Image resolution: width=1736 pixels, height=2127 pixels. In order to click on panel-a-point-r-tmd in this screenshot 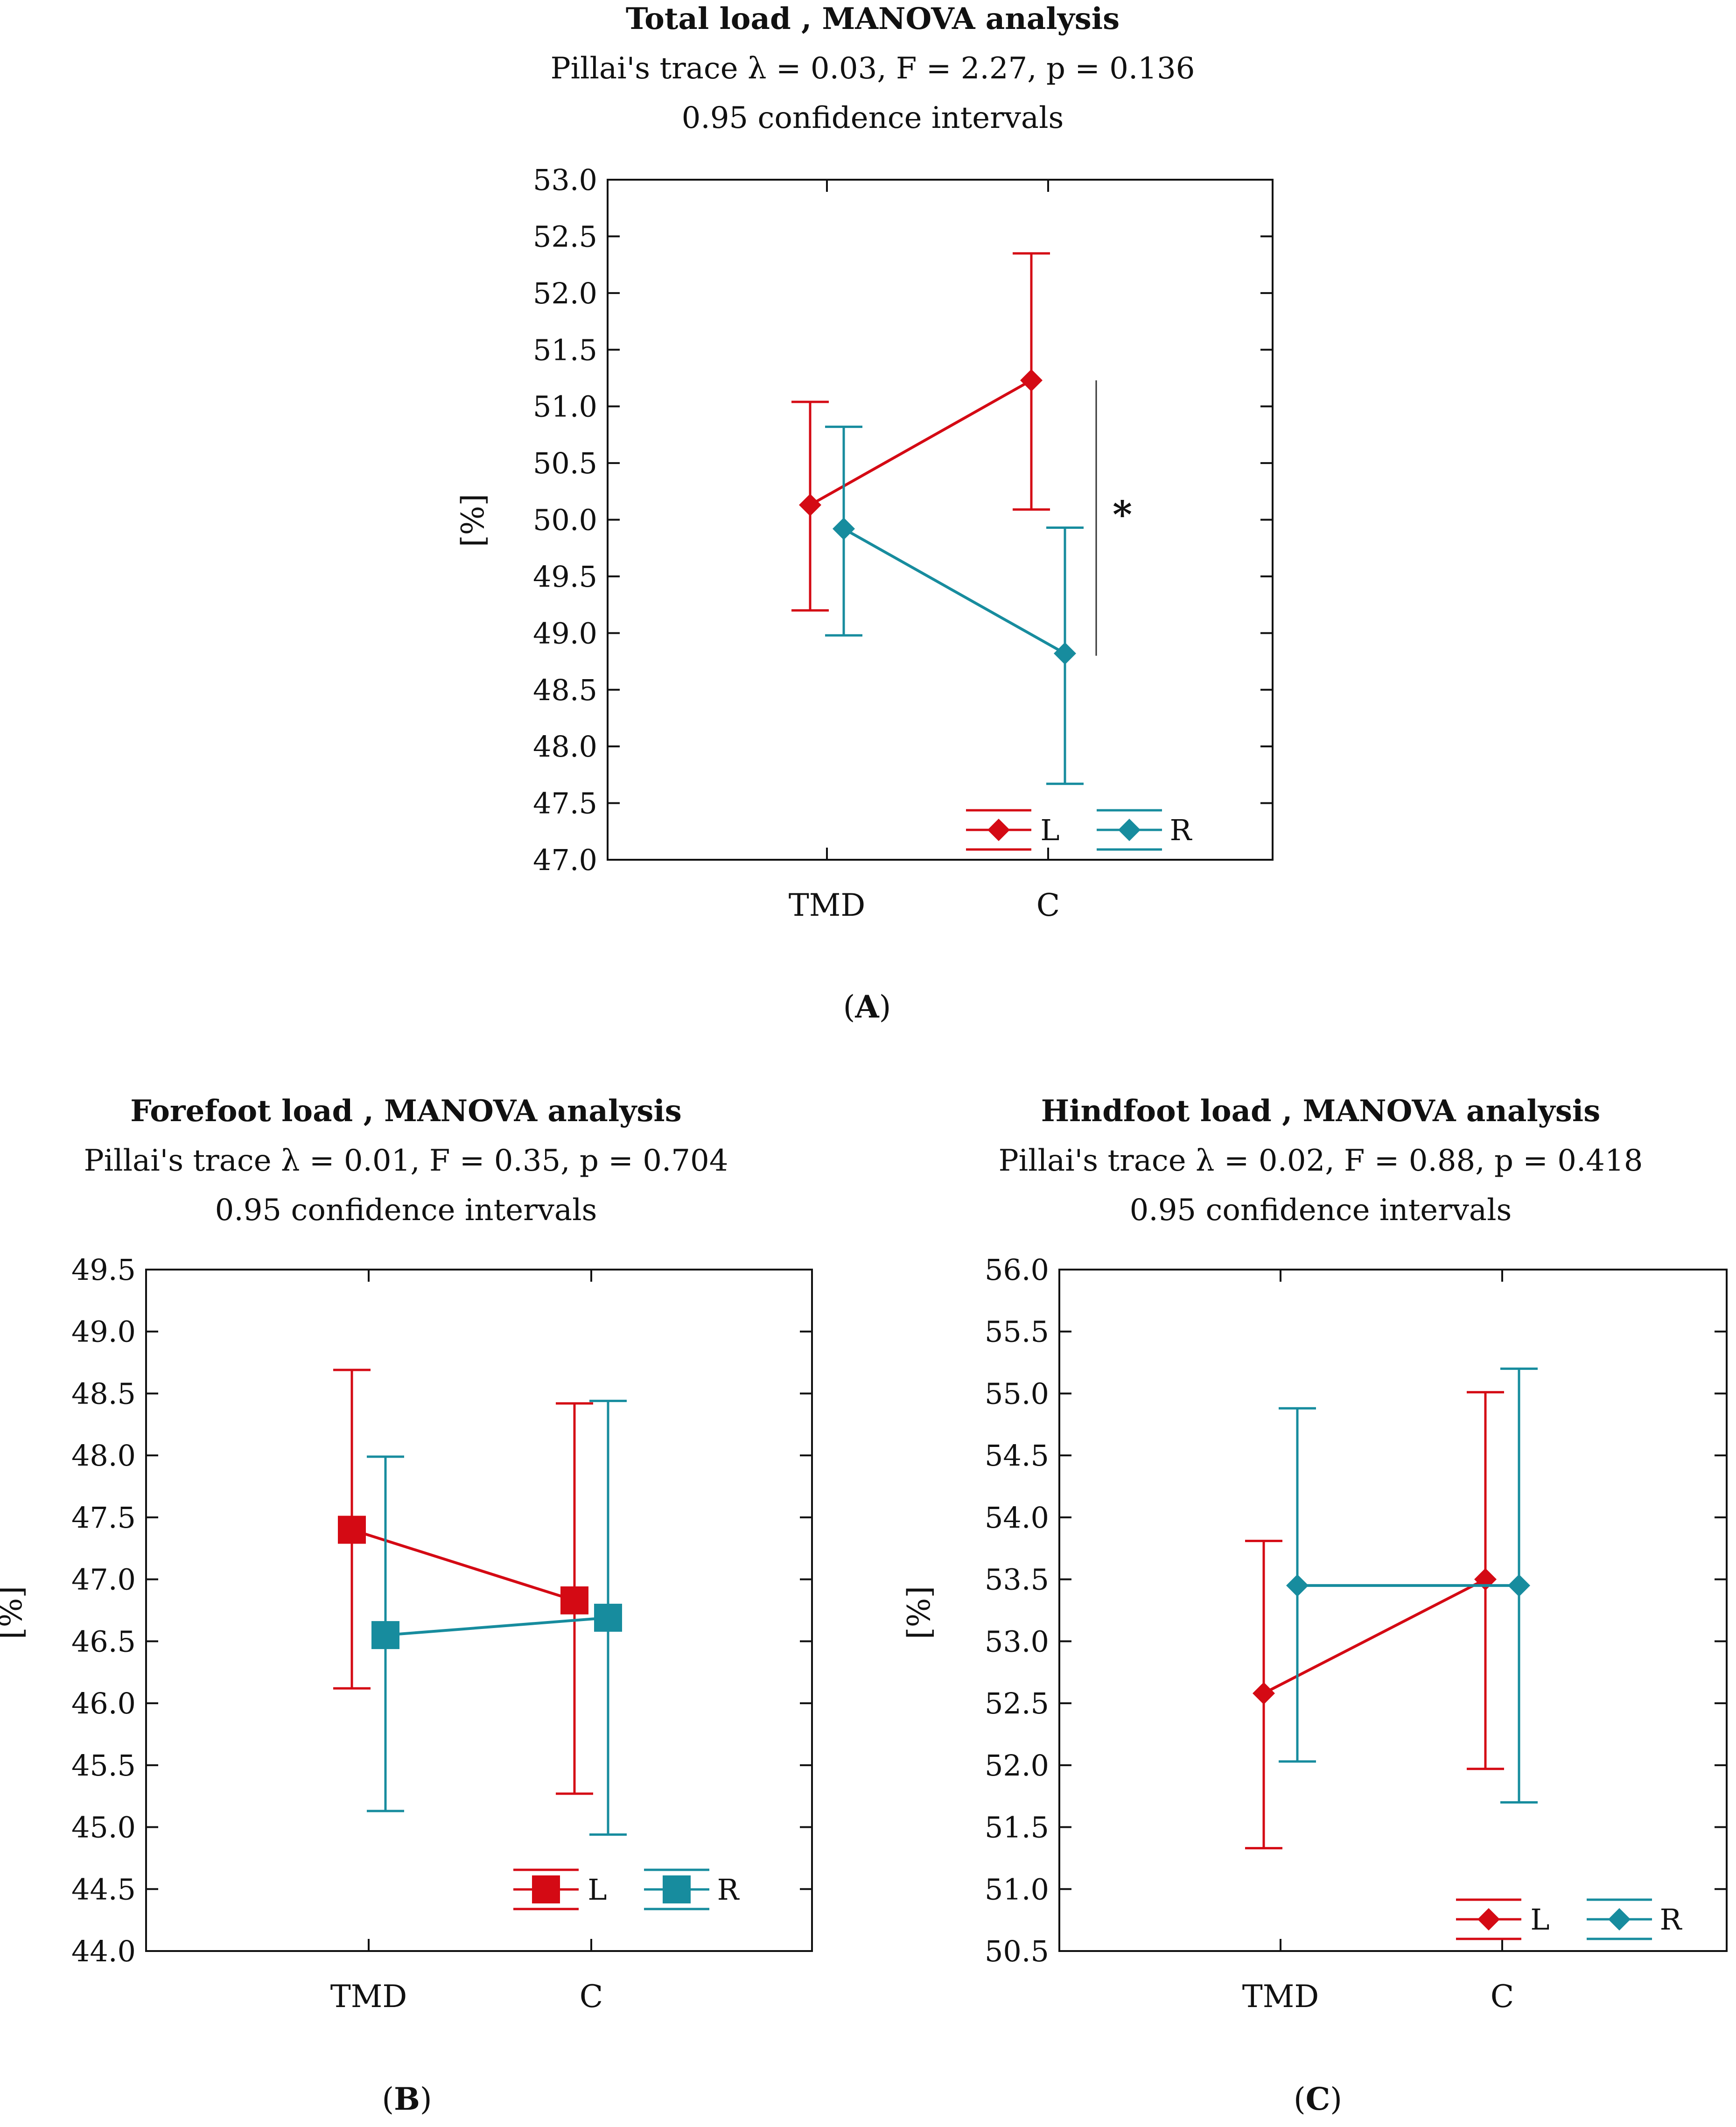, I will do `click(844, 528)`.